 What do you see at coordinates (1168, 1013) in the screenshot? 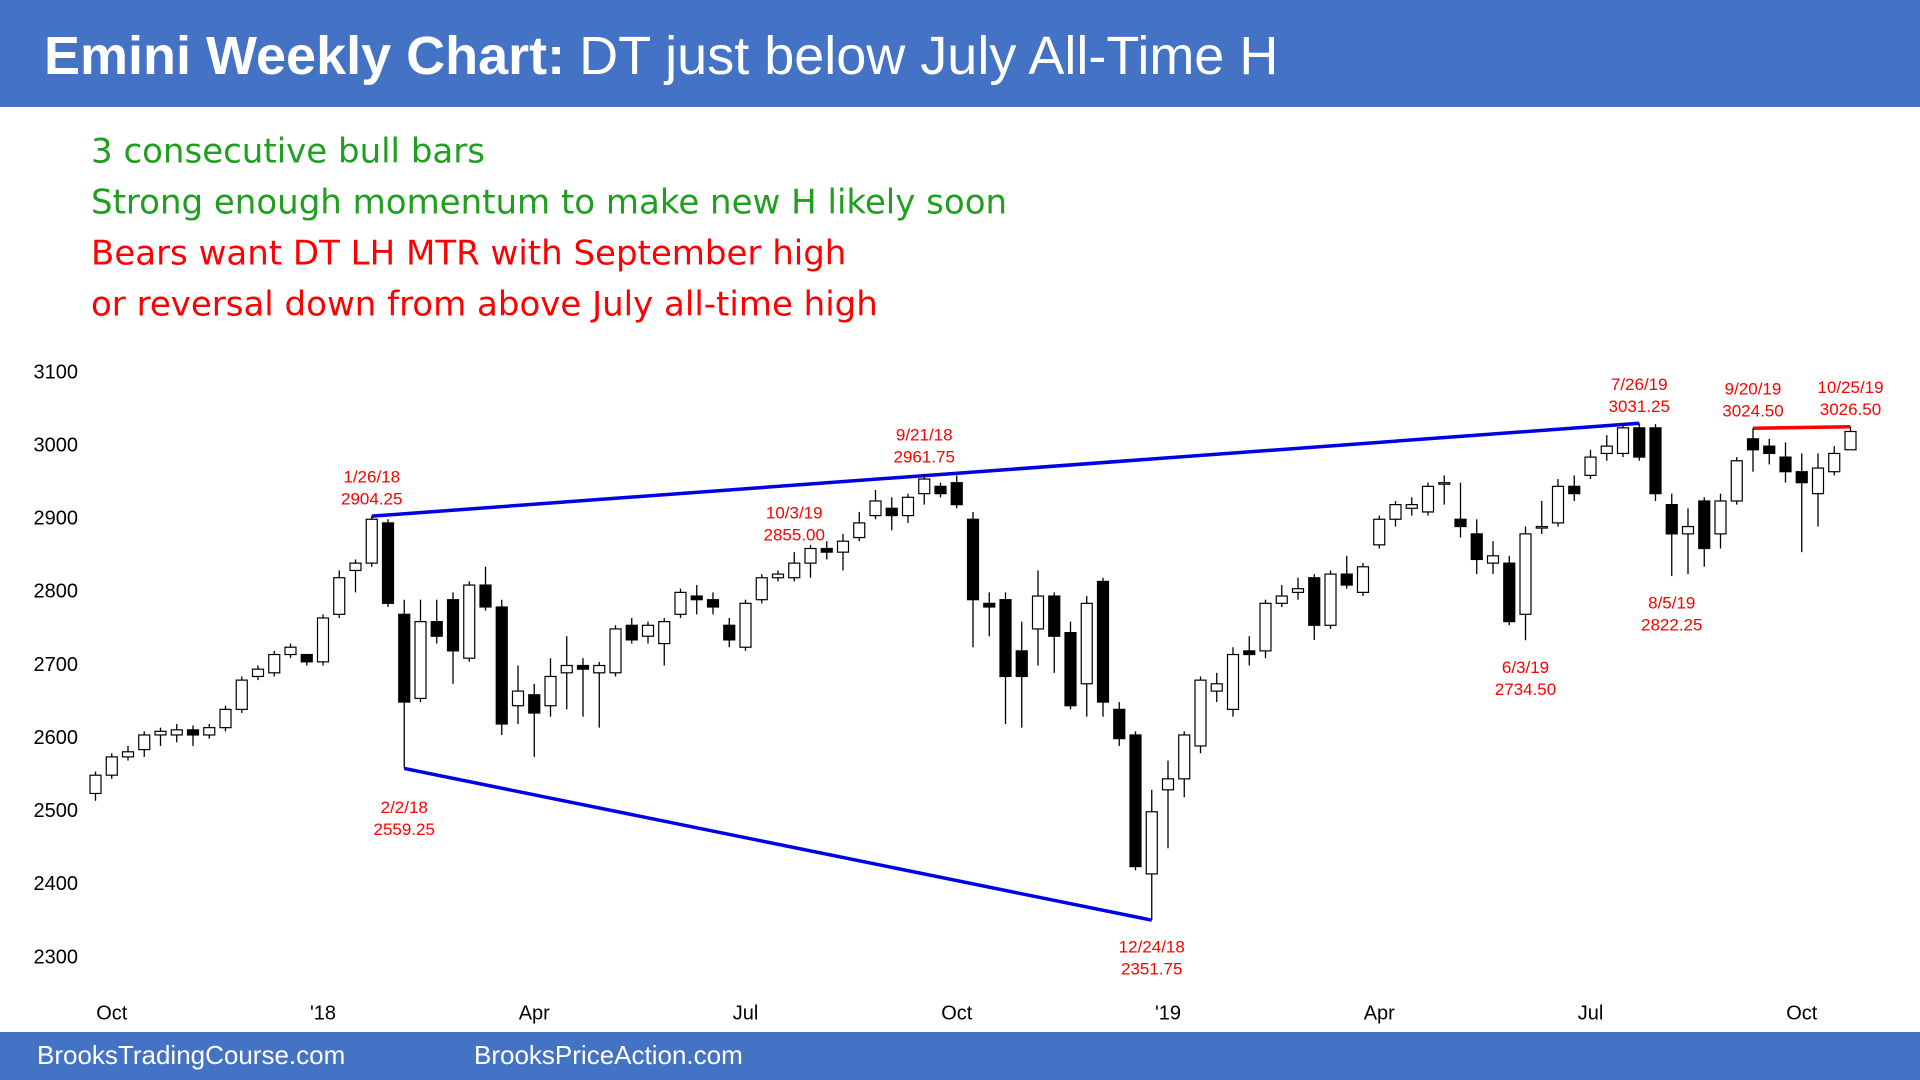
I see `x-tick-label: '19` at bounding box center [1168, 1013].